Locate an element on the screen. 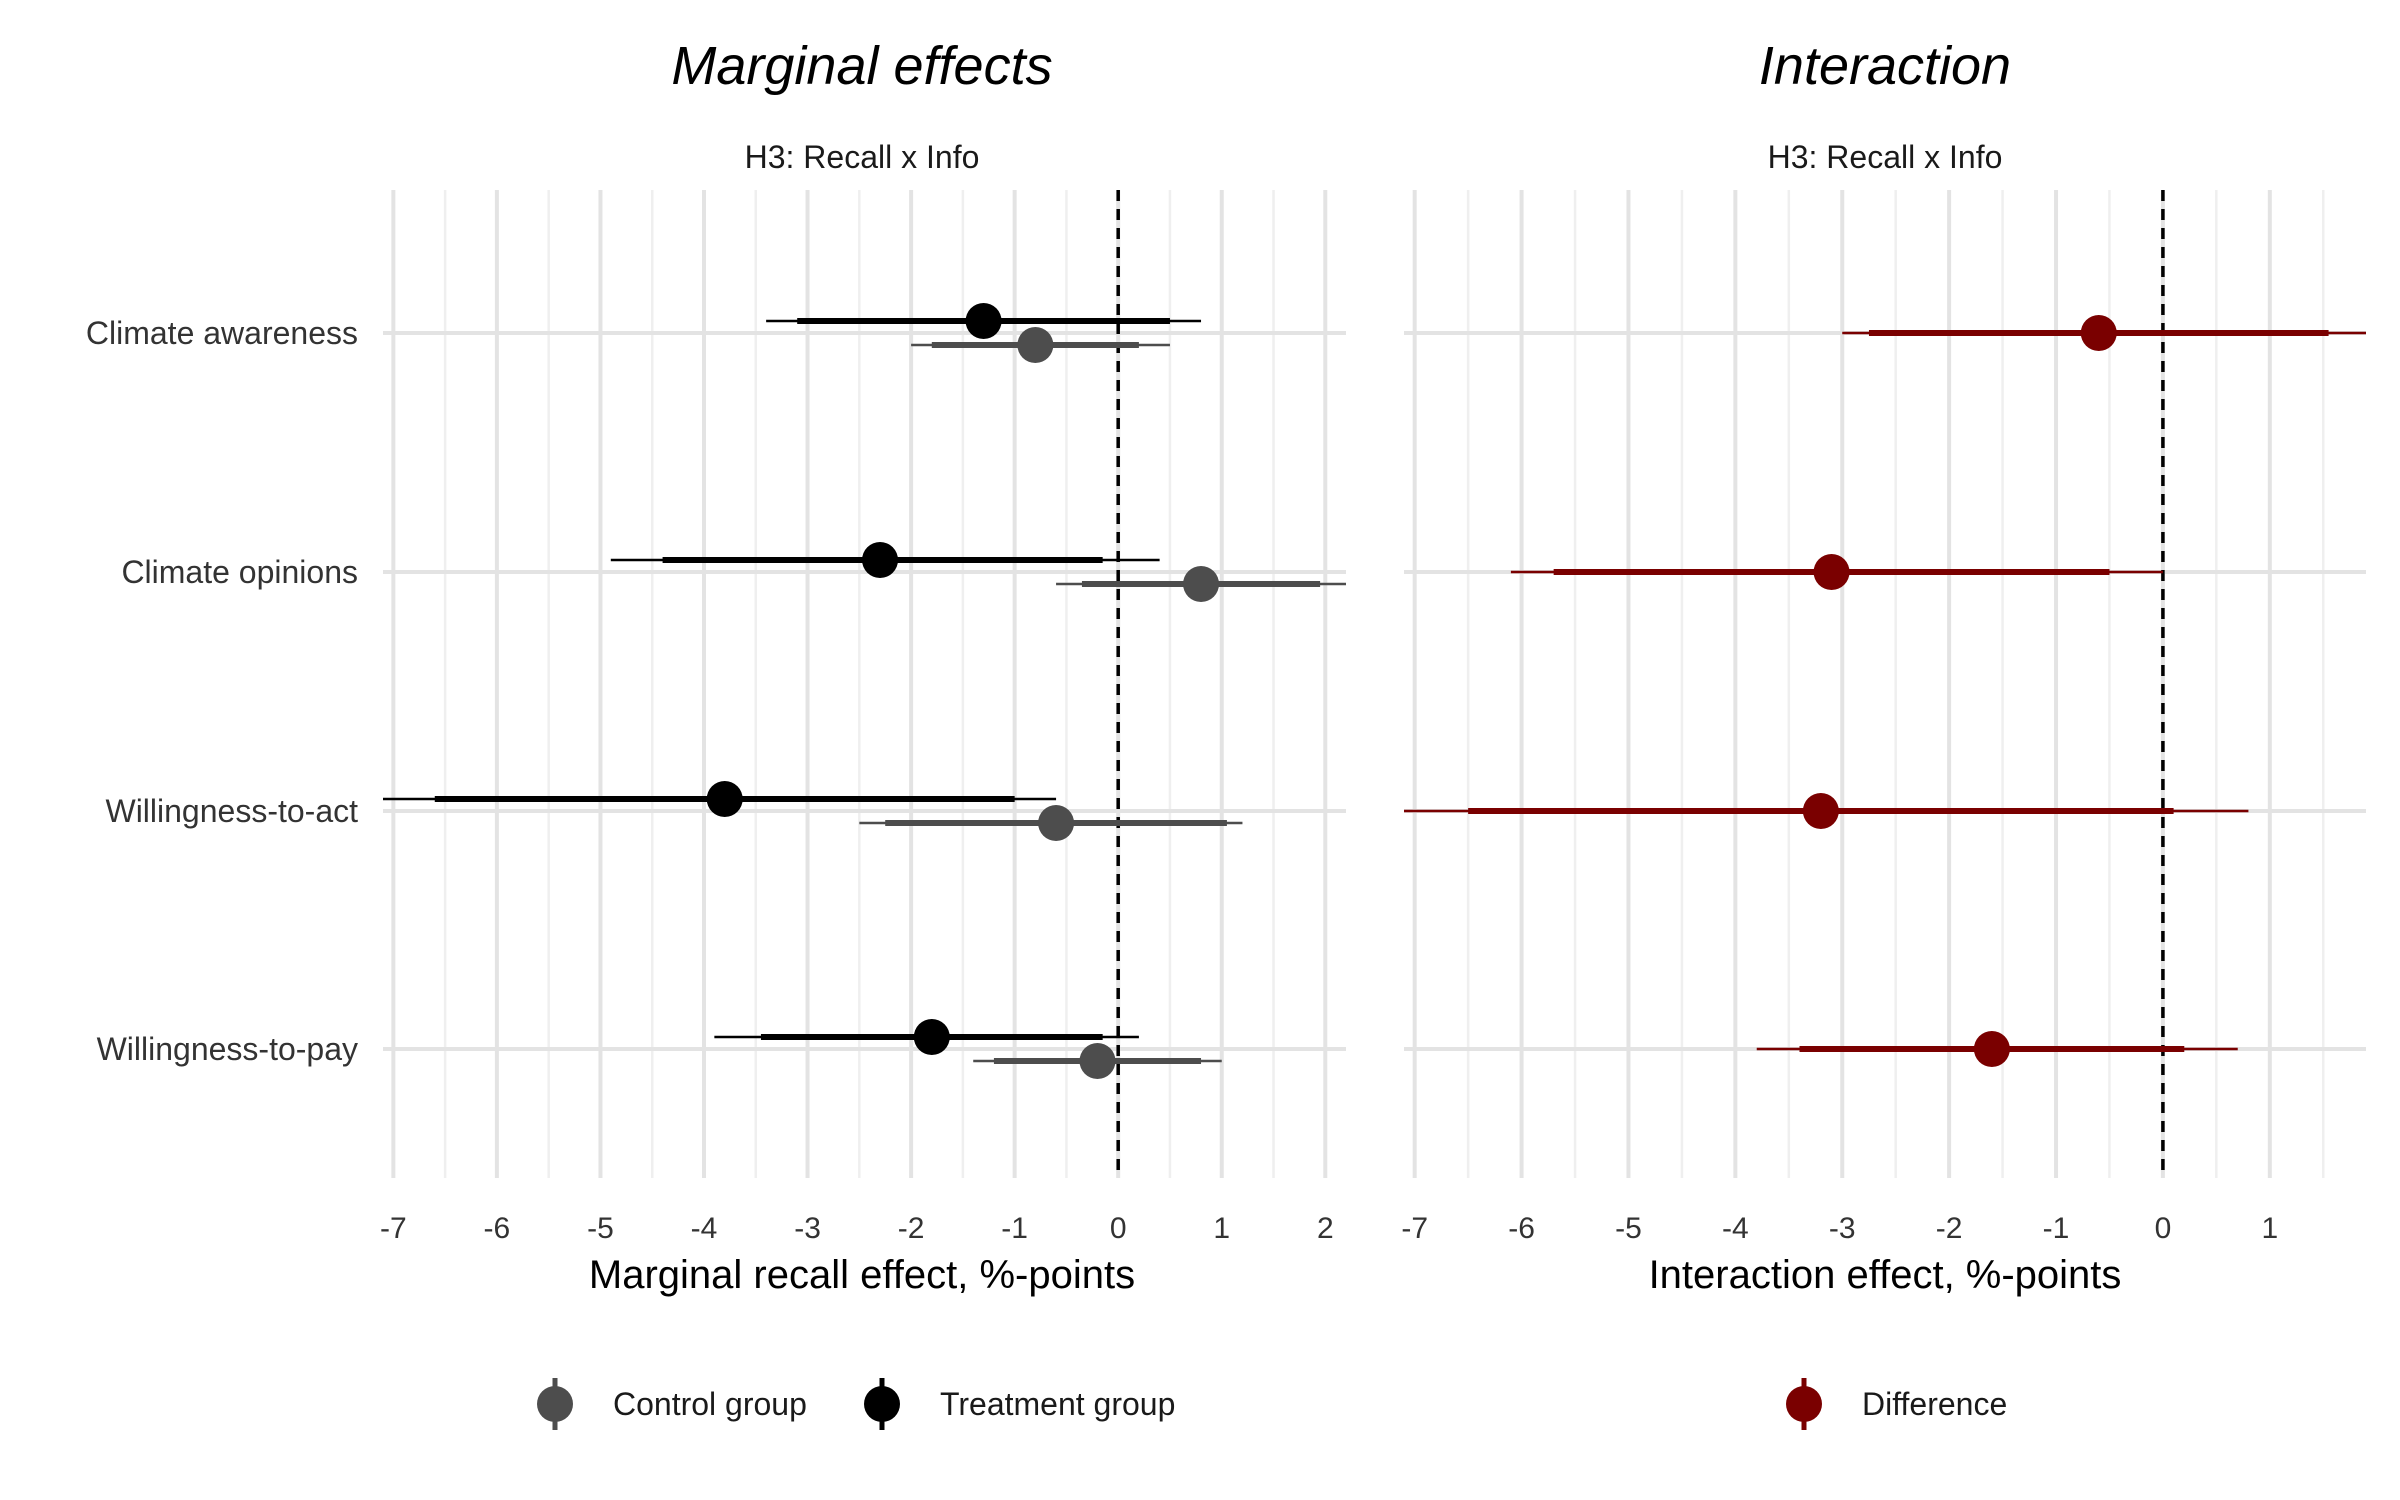 This screenshot has width=2400, height=1500. legend-entry: Difference is located at coordinates (1896, 1404).